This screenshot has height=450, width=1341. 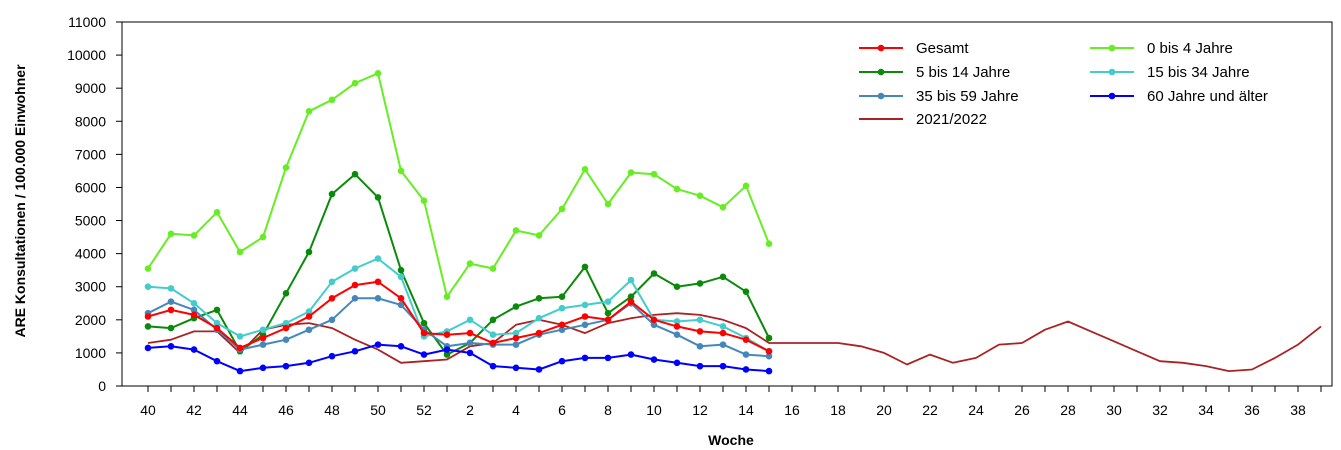 I want to click on x-tick-label: 16, so click(x=792, y=410).